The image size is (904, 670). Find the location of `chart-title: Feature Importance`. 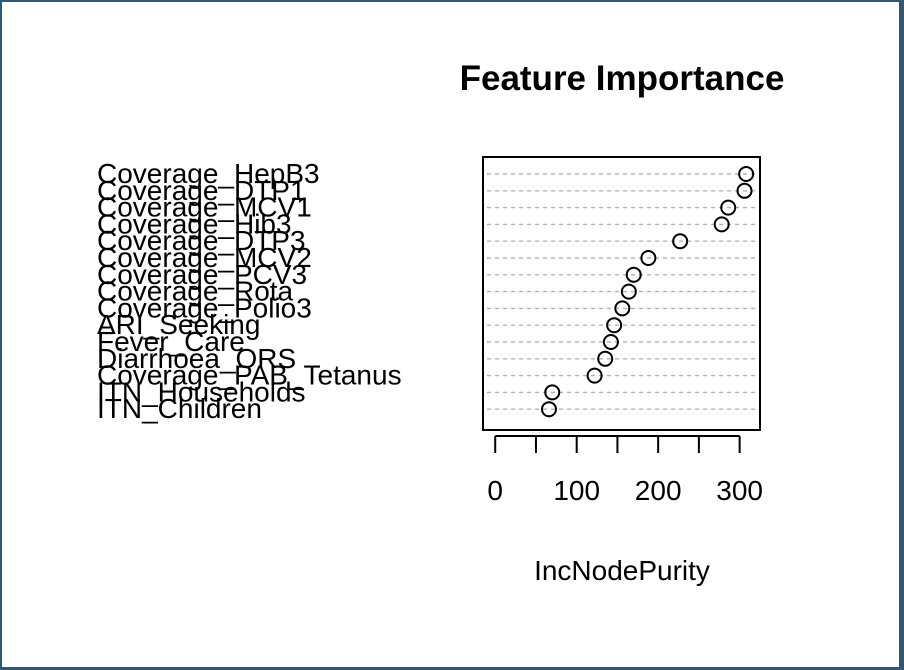

chart-title: Feature Importance is located at coordinates (622, 78).